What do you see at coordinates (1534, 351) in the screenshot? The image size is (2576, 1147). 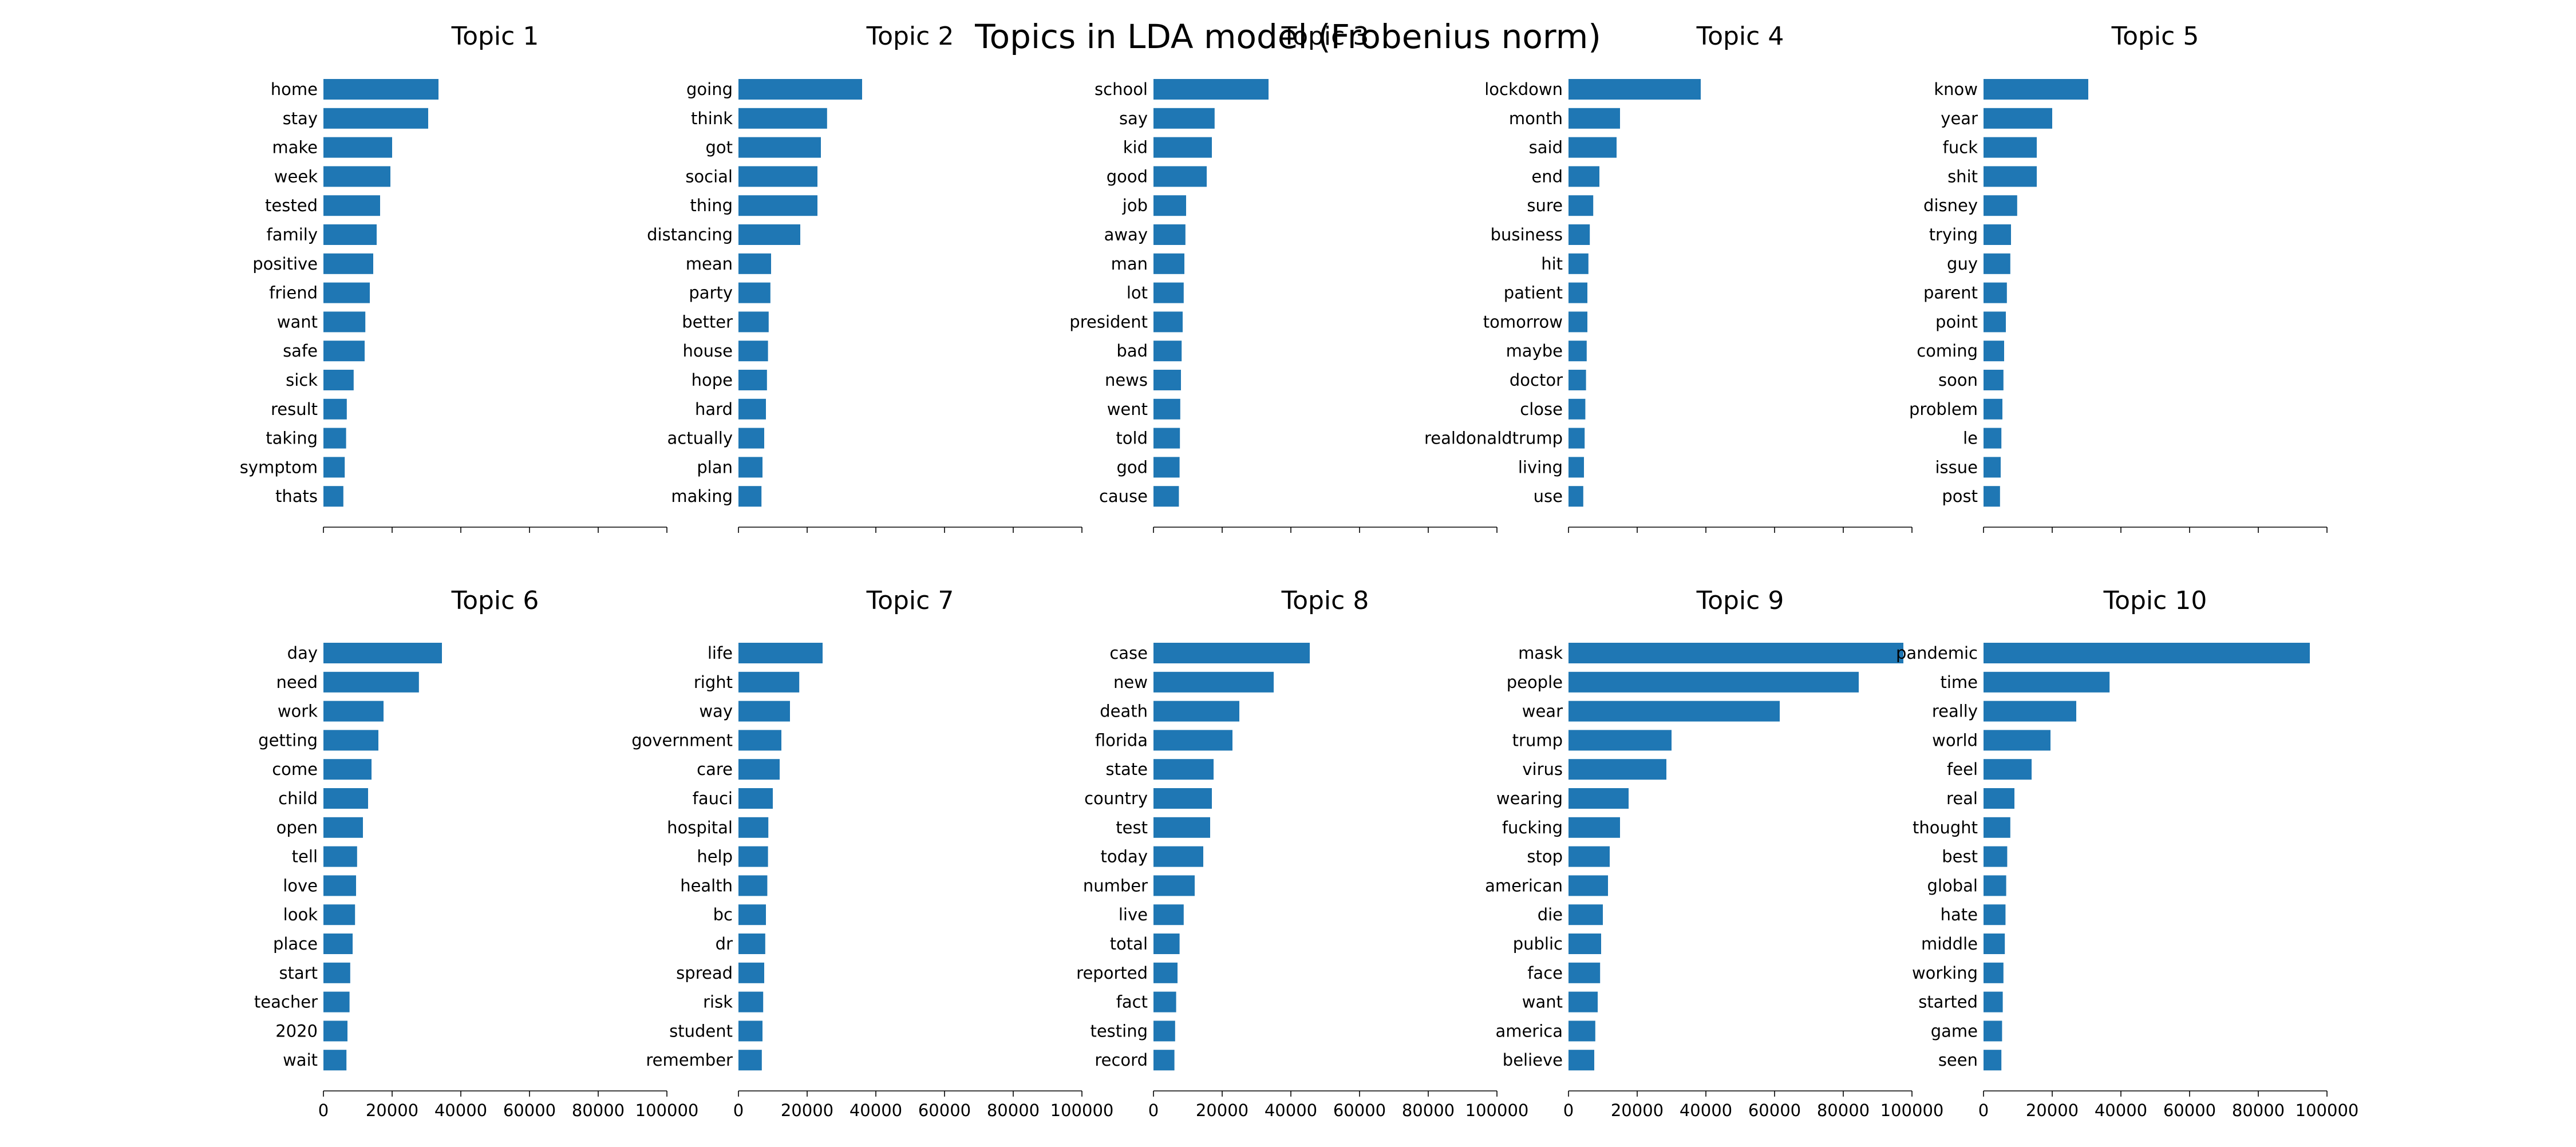 I see `category-label: maybe` at bounding box center [1534, 351].